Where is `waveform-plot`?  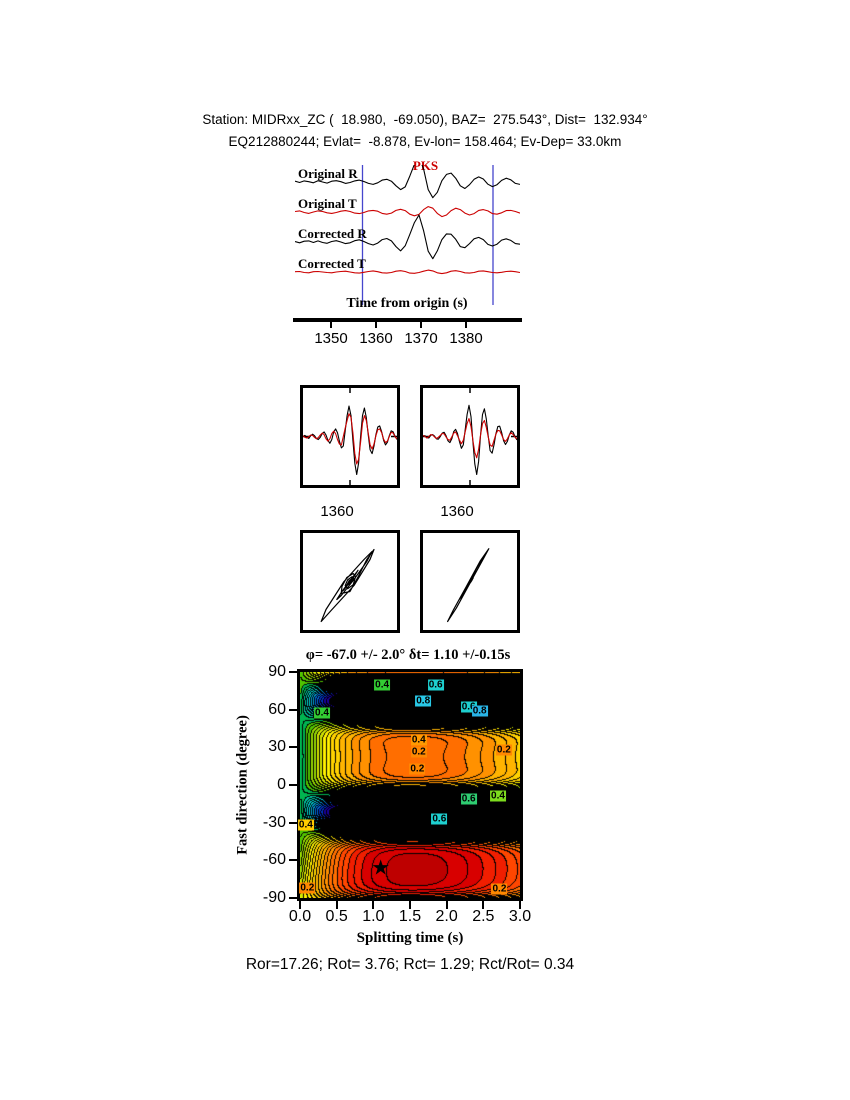
waveform-plot is located at coordinates (407, 235).